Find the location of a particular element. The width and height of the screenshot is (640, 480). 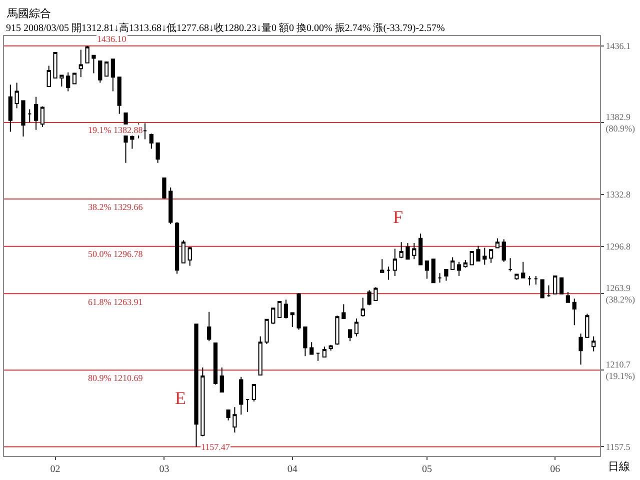

text: 日線 is located at coordinates (619, 467).